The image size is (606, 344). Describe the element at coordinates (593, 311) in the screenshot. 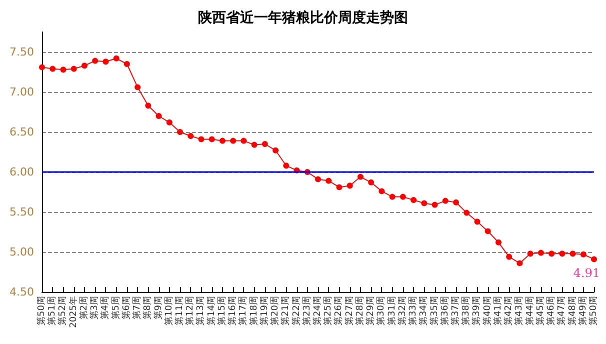

I see `x-tick-label: 第50周` at that location.